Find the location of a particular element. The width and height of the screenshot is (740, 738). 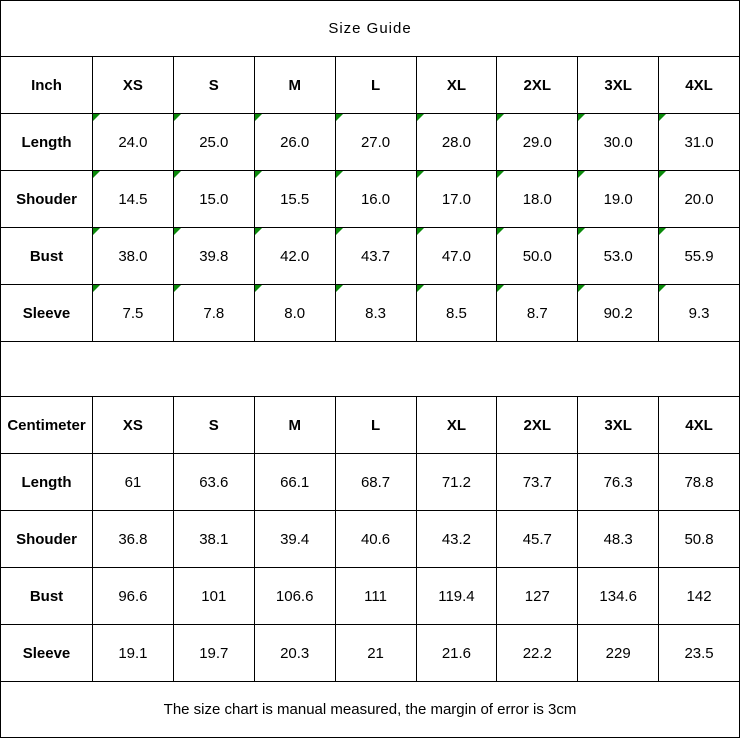

size-value-cell: 21.6 is located at coordinates (456, 653).